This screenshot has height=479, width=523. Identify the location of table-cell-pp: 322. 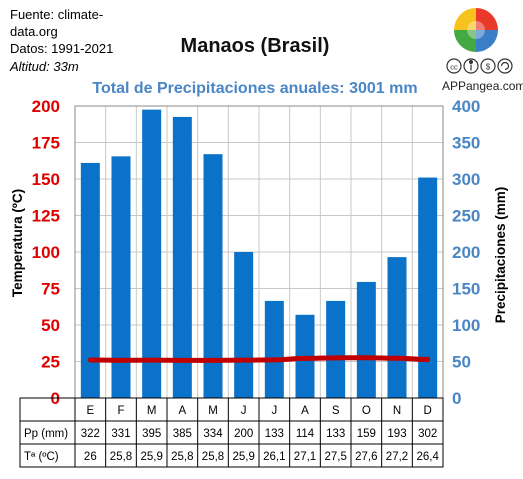
(90, 434).